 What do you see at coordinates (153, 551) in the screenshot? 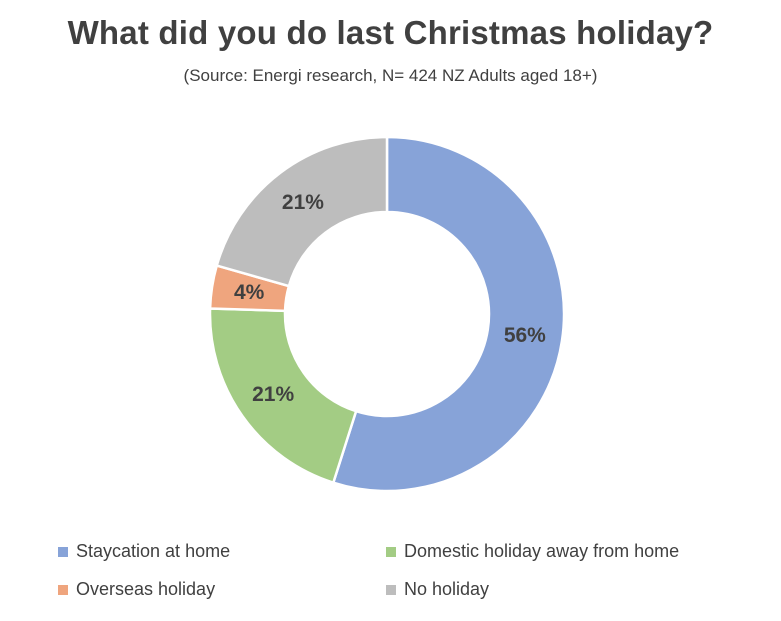
I see `legend-label: Staycation at home` at bounding box center [153, 551].